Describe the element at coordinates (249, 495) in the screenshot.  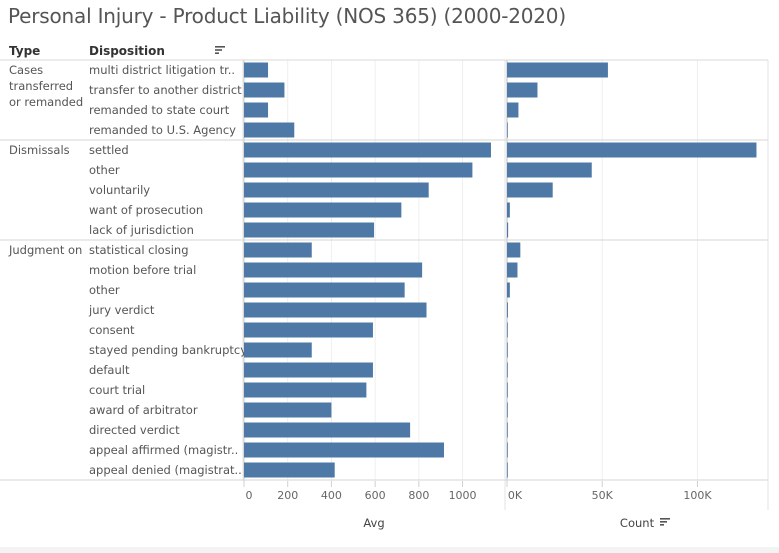
I see `avg-tick-label: 0` at that location.